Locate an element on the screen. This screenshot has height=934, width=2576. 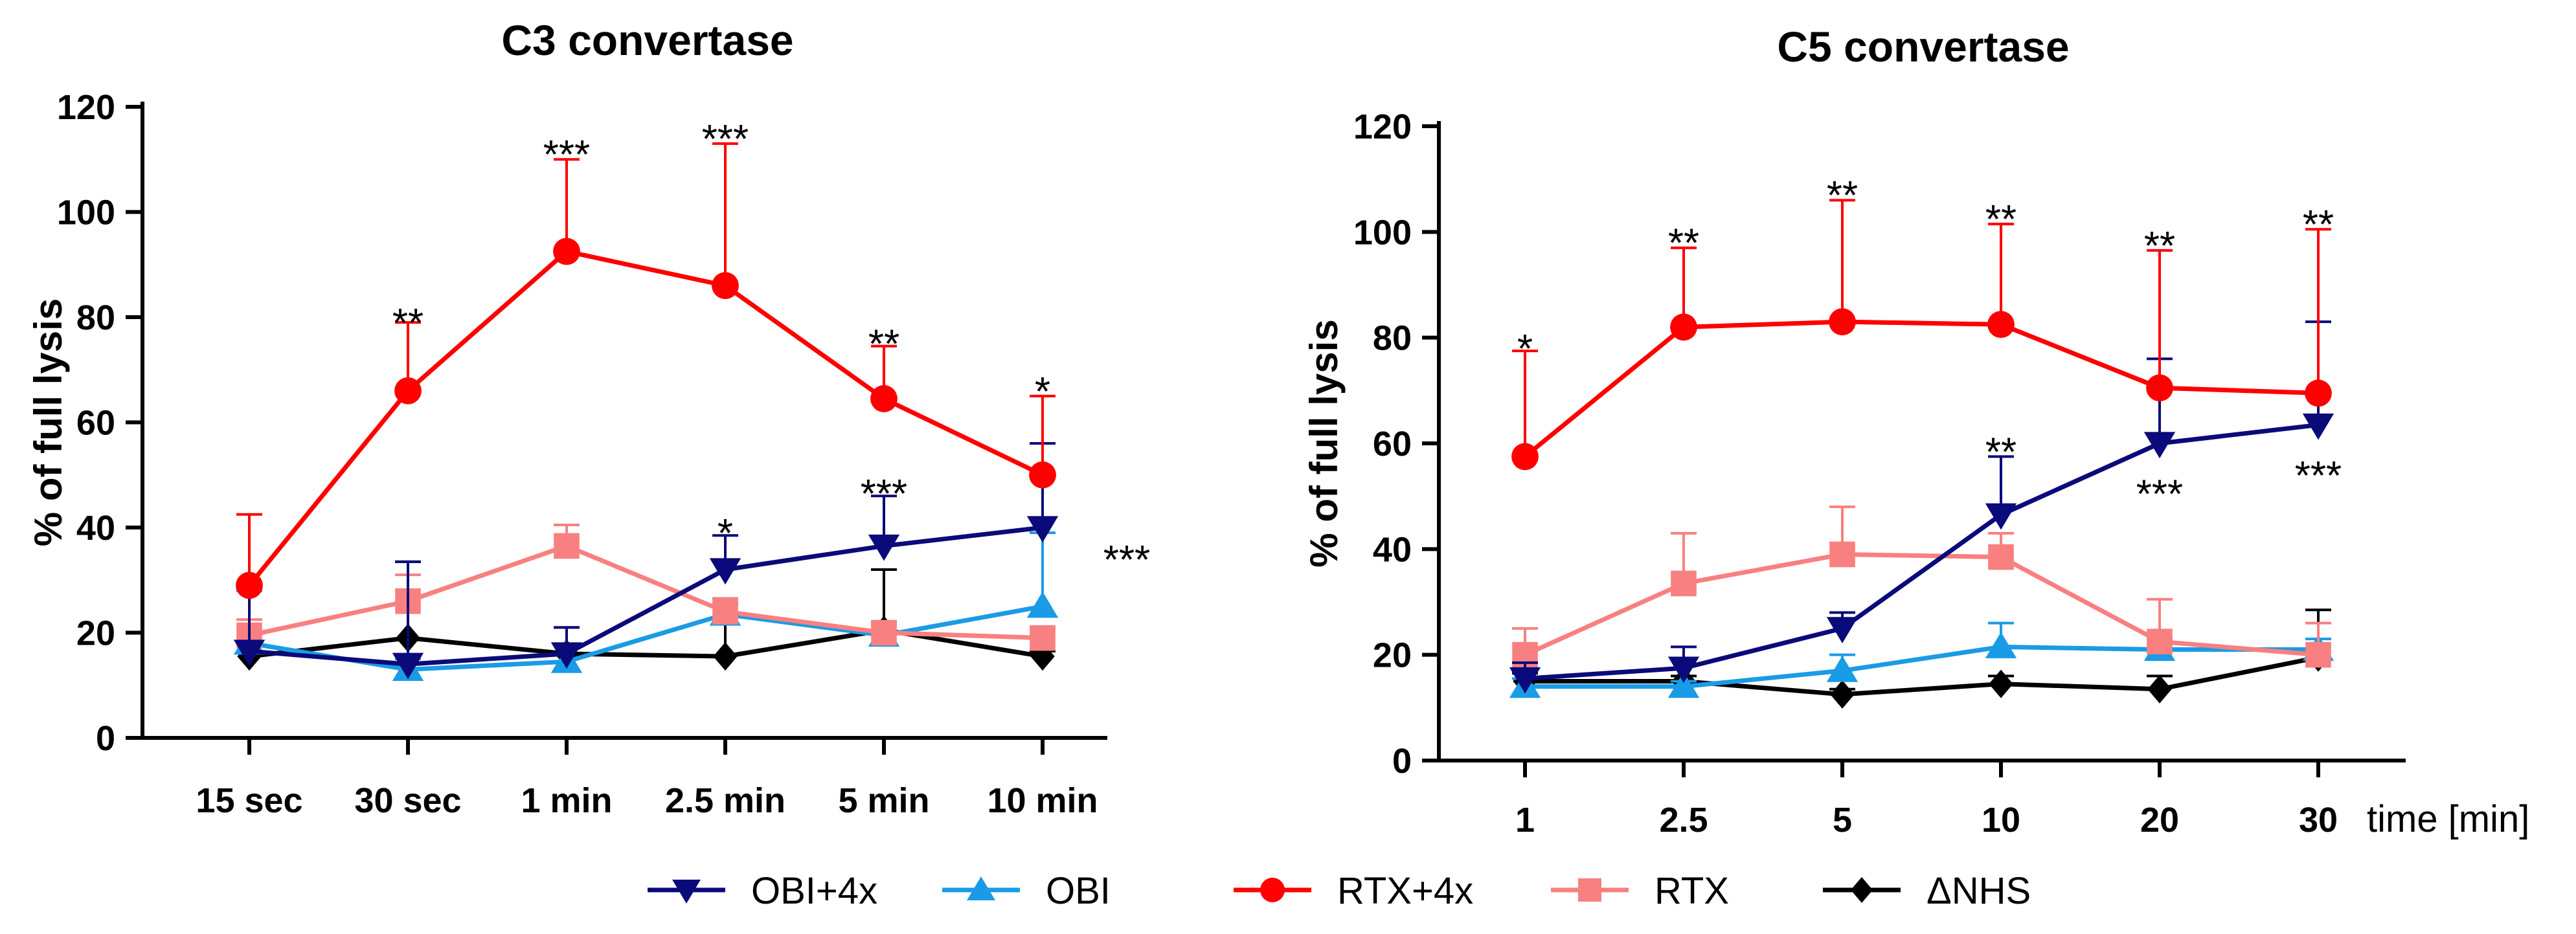
x-tick-label: 1 is located at coordinates (1525, 820).